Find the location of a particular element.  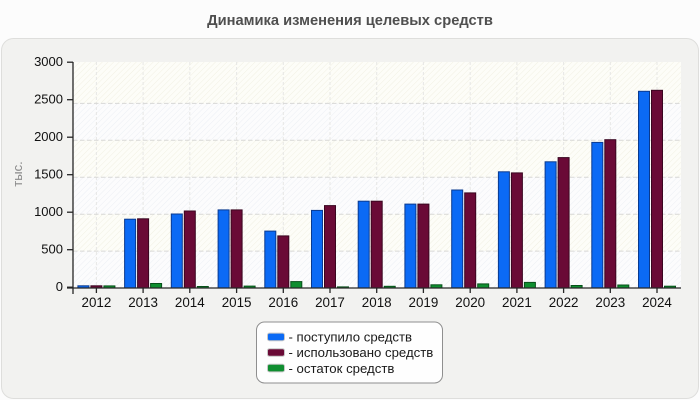

svg-text: - остаток средств is located at coordinates (342, 368).